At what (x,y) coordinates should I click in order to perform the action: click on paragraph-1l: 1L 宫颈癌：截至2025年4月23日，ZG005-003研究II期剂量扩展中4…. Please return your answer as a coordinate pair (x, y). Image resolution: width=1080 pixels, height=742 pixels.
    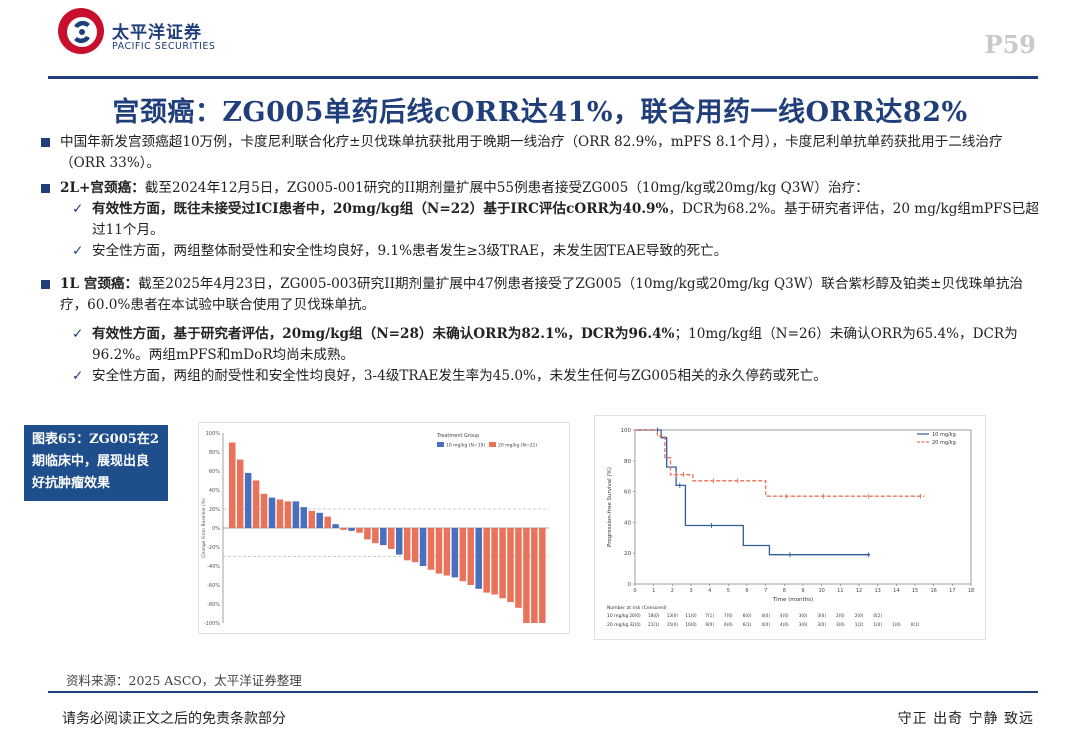
    Looking at the image, I should click on (541, 295).